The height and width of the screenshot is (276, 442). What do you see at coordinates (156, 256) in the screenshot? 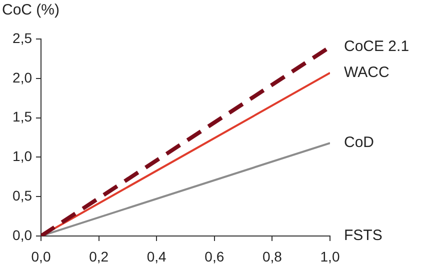
I see `x-tick-label: 0,4` at bounding box center [156, 256].